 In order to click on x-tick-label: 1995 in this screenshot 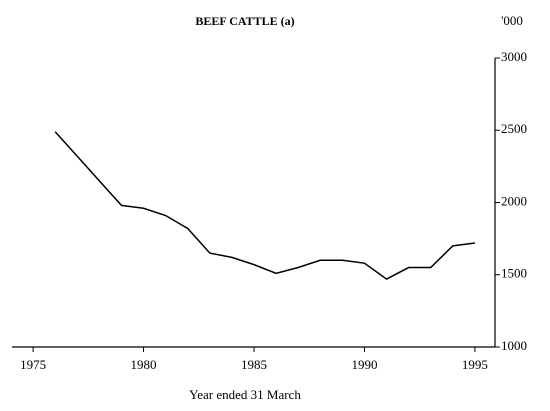, I will do `click(475, 364)`.